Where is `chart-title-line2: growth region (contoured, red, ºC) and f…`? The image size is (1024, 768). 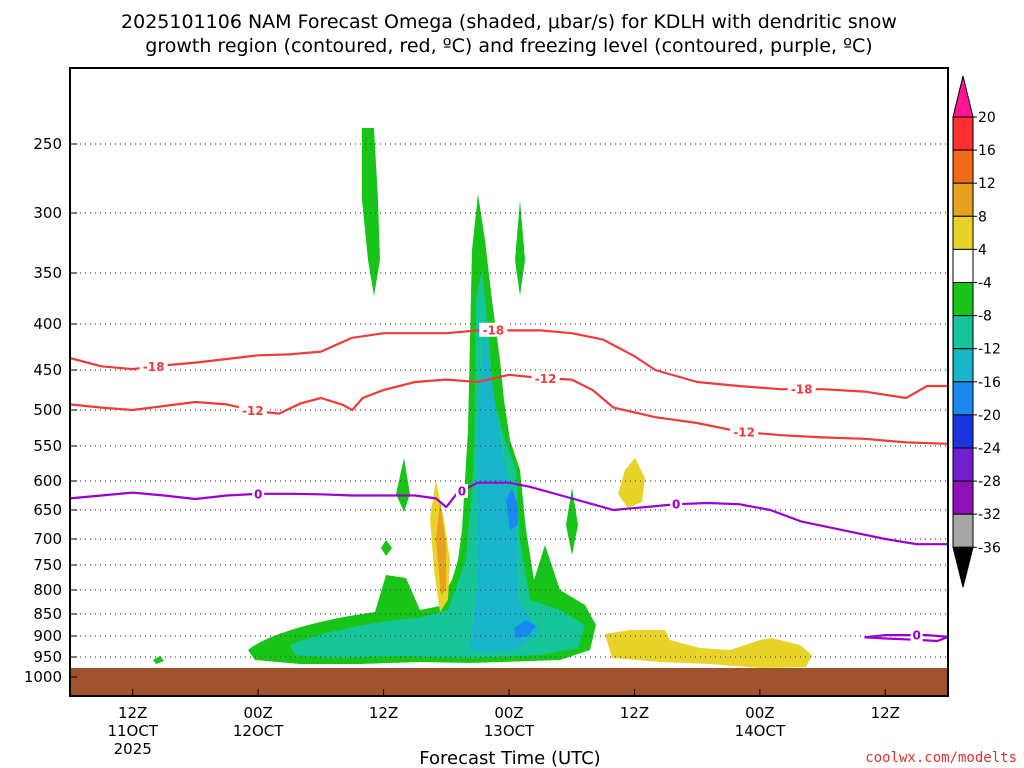 chart-title-line2: growth region (contoured, red, ºC) and f… is located at coordinates (508, 46).